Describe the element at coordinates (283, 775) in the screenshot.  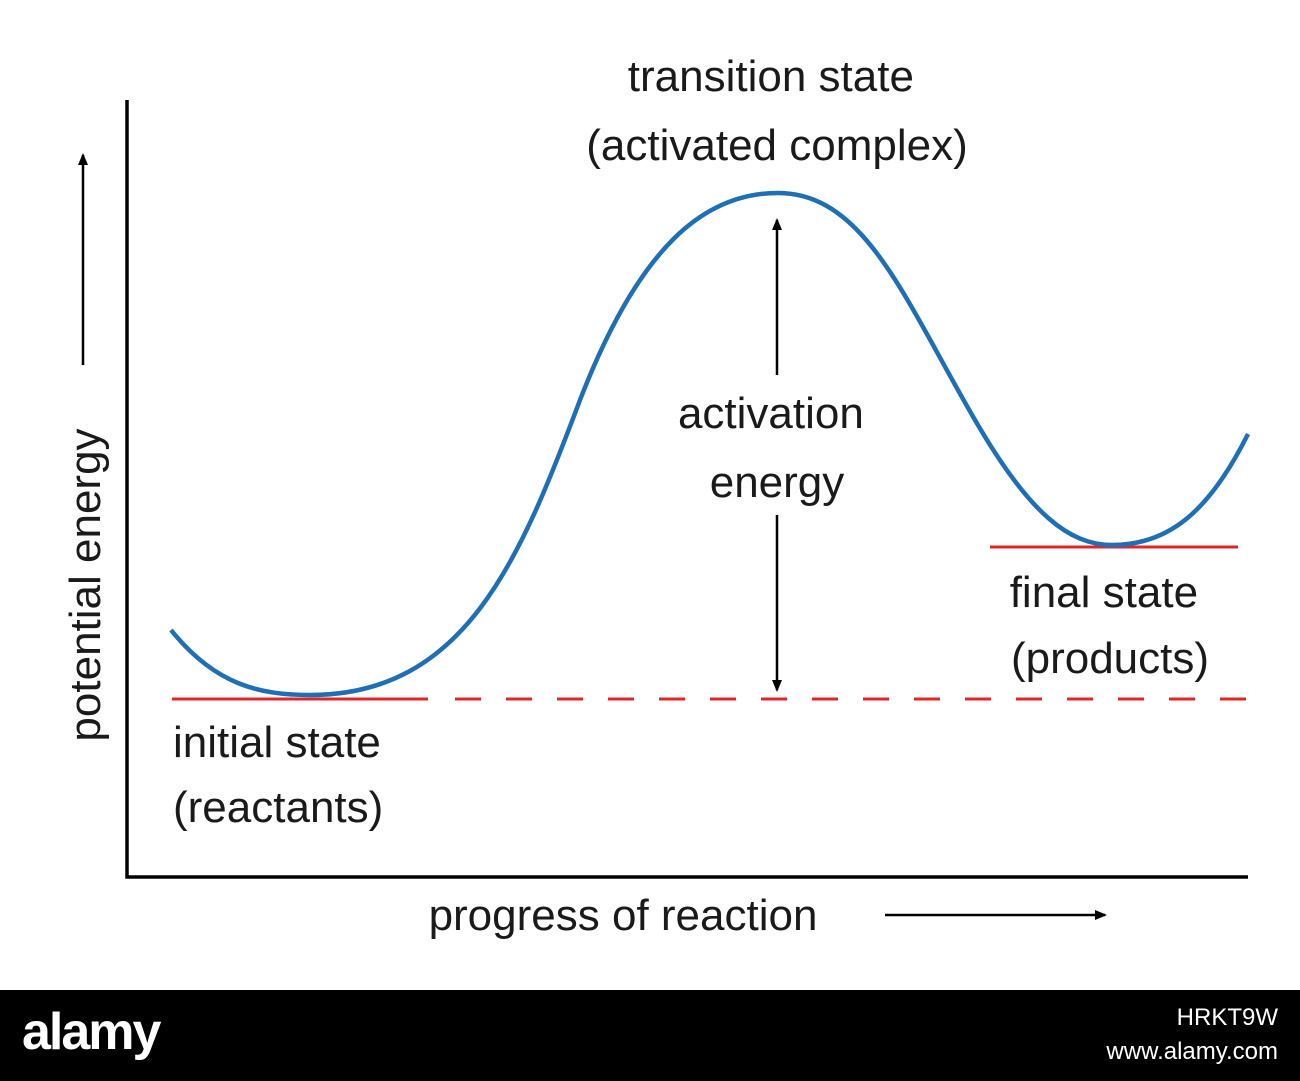
I see `initial-state-label: initial state (reactants)` at that location.